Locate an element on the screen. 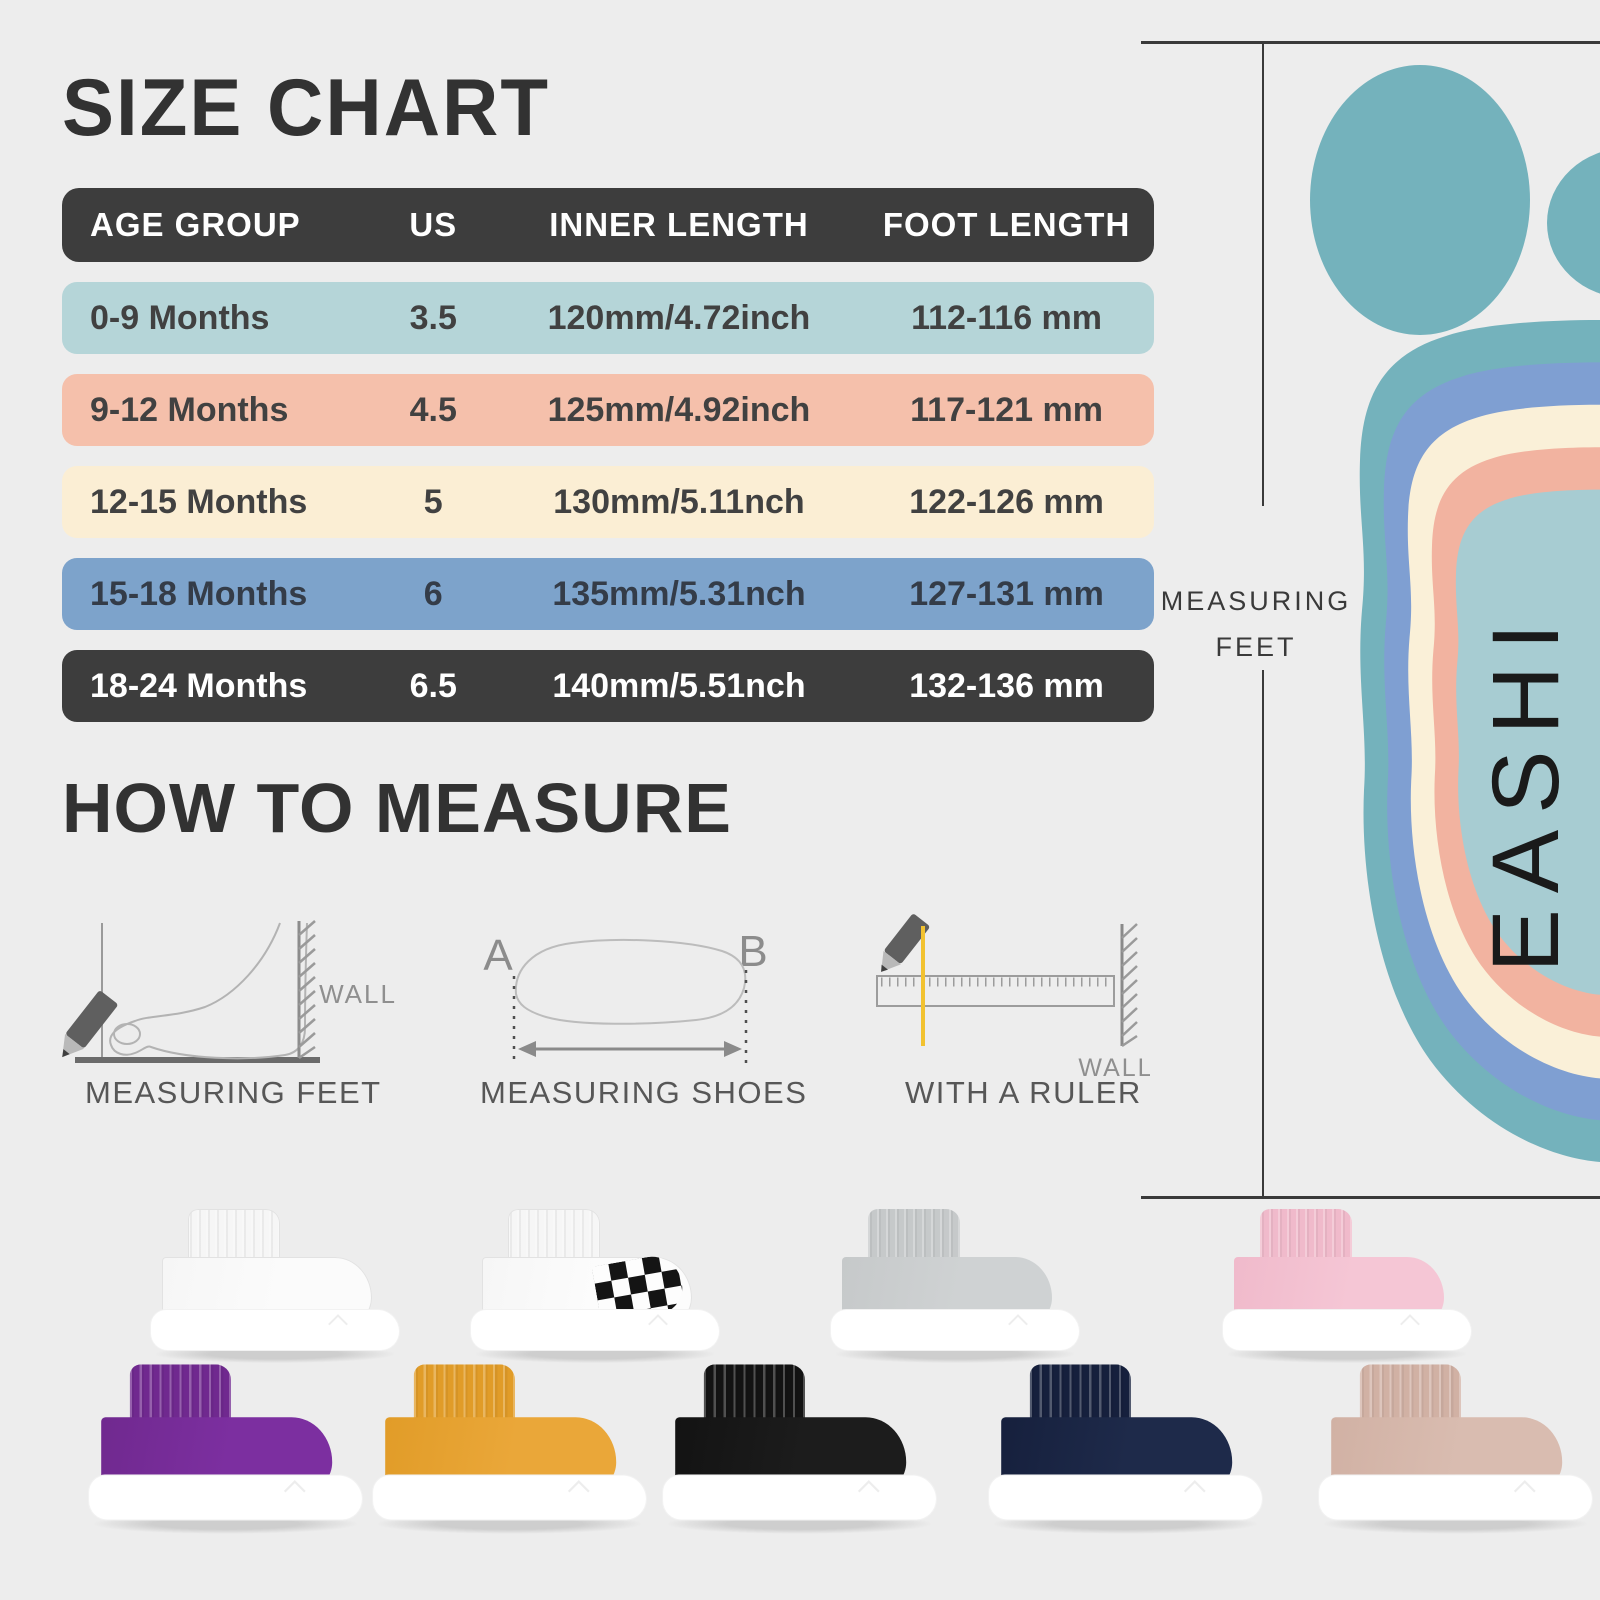 The height and width of the screenshot is (1600, 1600). sole-outline is located at coordinates (630, 981).